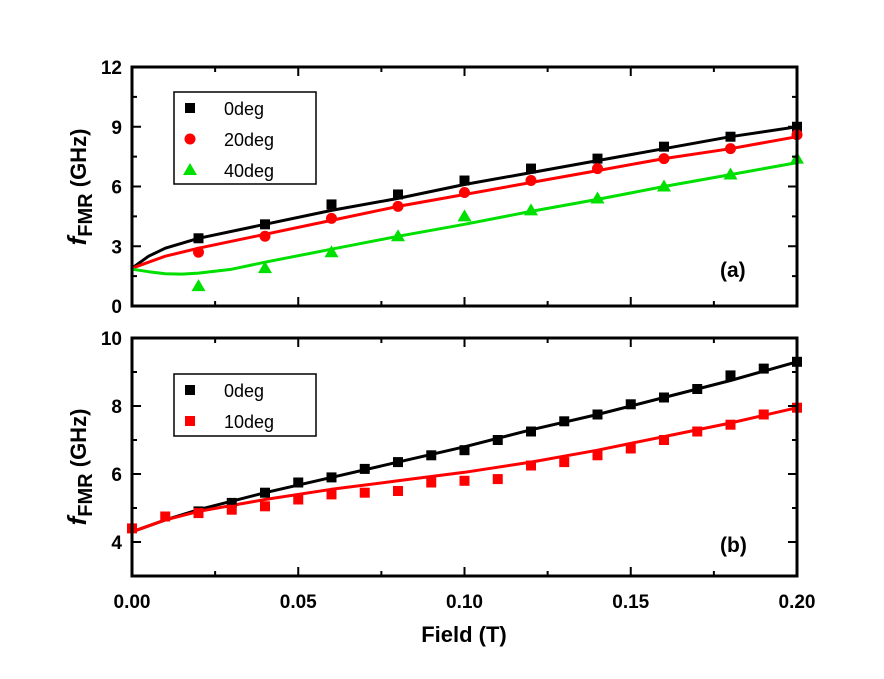 This screenshot has height=679, width=884. What do you see at coordinates (116, 475) in the screenshot?
I see `panel-b-y-tick-label: 6` at bounding box center [116, 475].